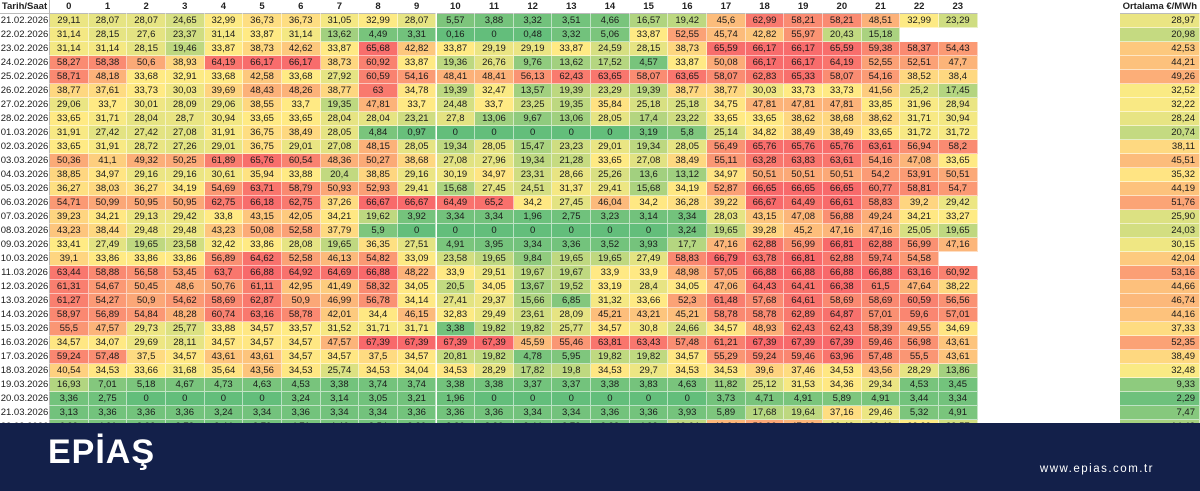 This screenshot has width=1200, height=491. What do you see at coordinates (69, 245) in the screenshot?
I see `price-cell: 33,41` at bounding box center [69, 245].